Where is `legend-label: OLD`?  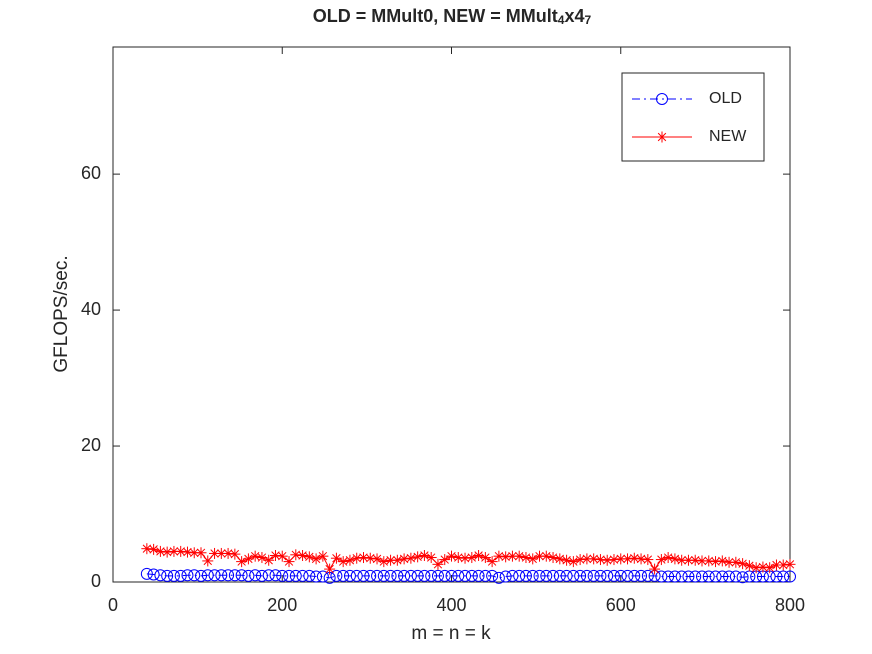 legend-label: OLD is located at coordinates (725, 98).